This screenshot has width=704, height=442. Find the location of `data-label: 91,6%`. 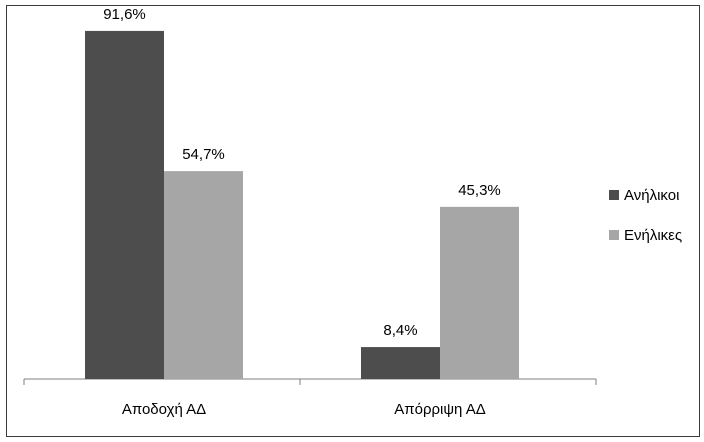

data-label: 91,6% is located at coordinates (124, 14).